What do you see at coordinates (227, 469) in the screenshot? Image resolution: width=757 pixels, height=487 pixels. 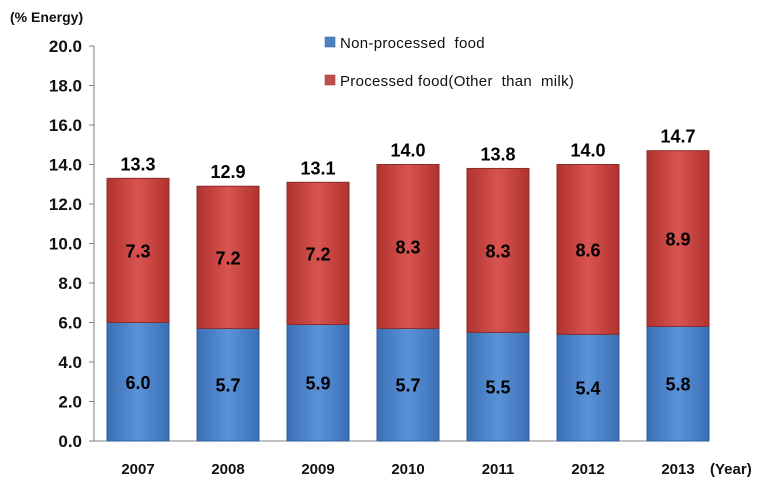 I see `x-tick-label-2008: 2008` at bounding box center [227, 469].